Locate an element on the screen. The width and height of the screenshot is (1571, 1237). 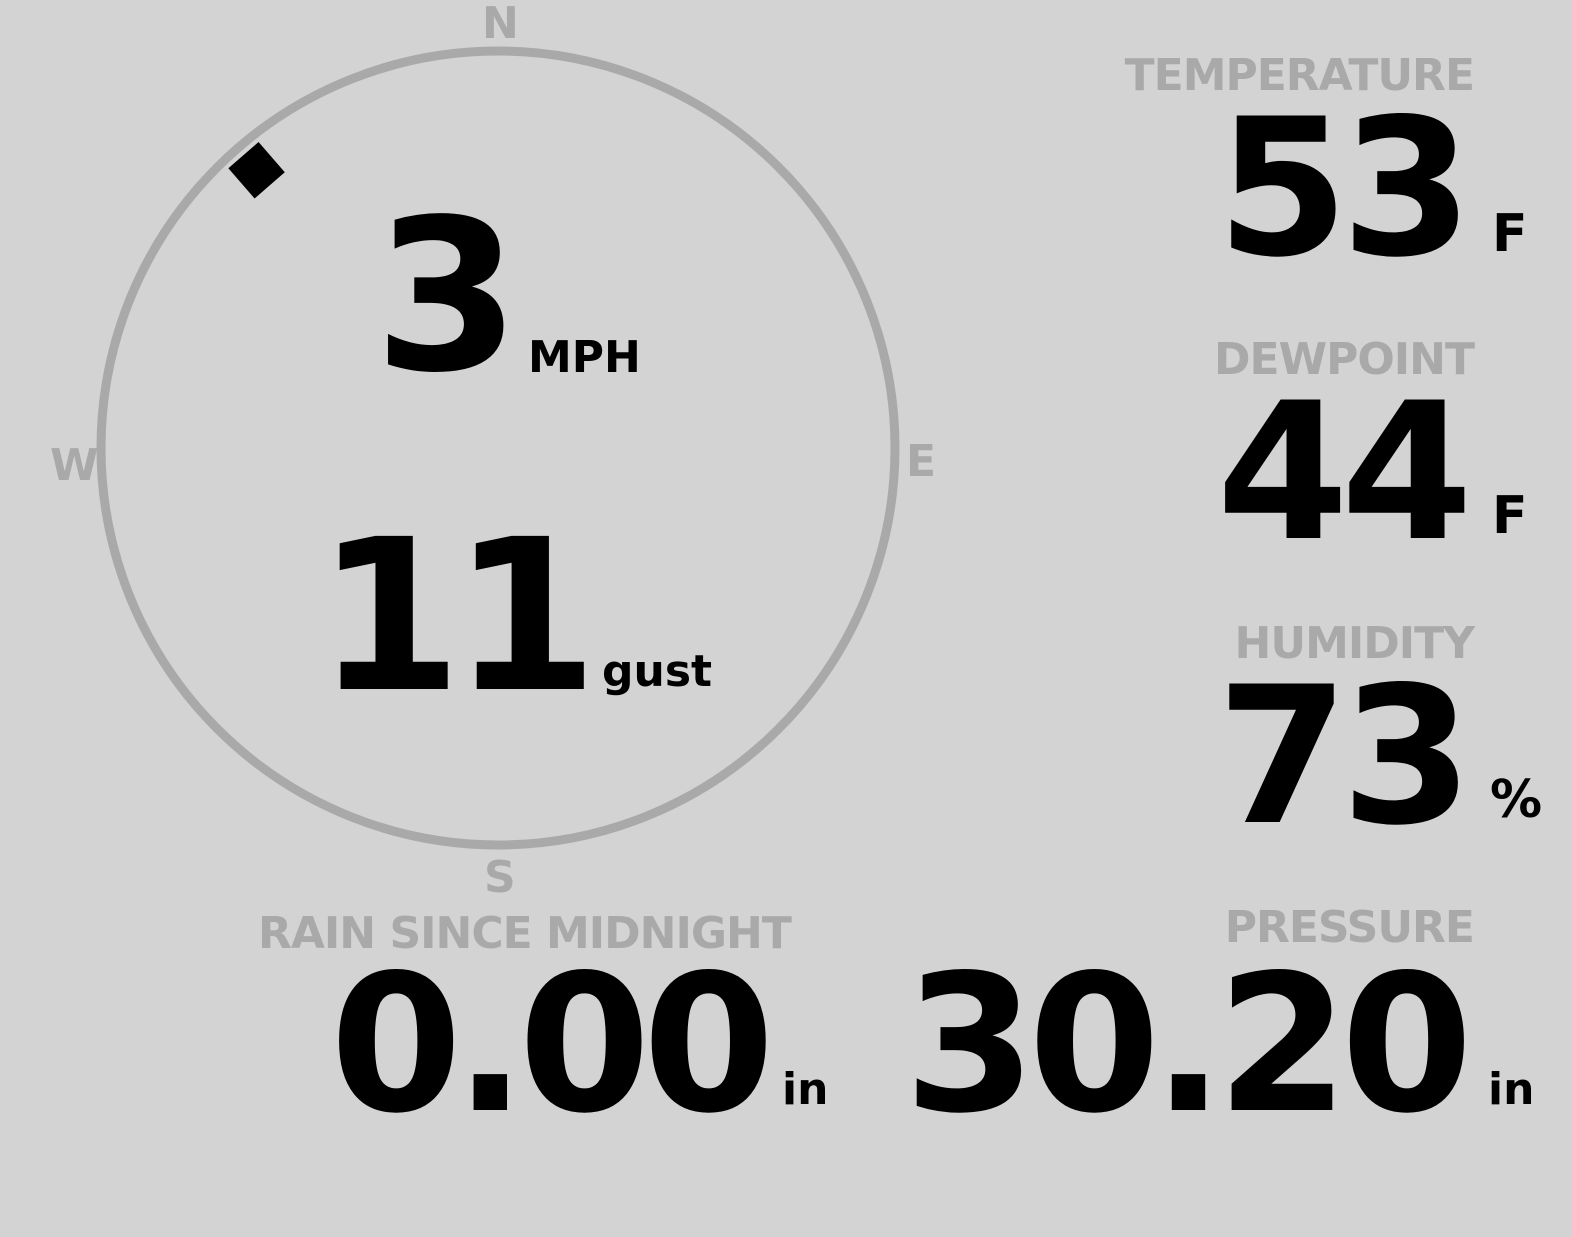
dewpoint-value: 44 is located at coordinates (1344, 472).